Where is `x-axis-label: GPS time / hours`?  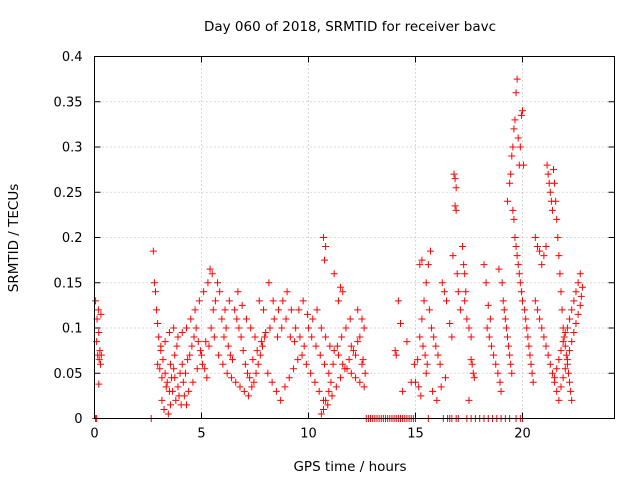 x-axis-label: GPS time / hours is located at coordinates (349, 467).